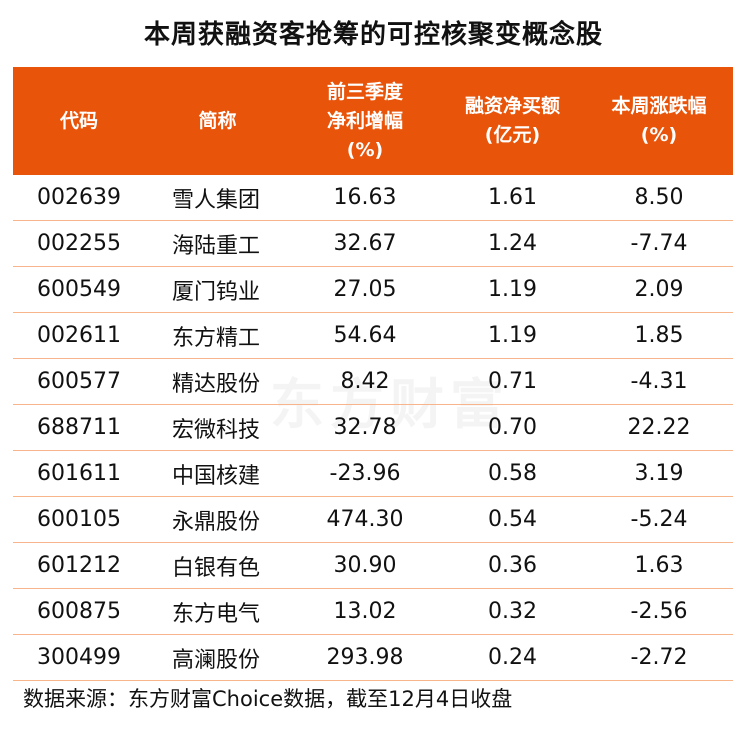 Image resolution: width=747 pixels, height=733 pixels. What do you see at coordinates (79, 473) in the screenshot?
I see `cell-code: 601611` at bounding box center [79, 473].